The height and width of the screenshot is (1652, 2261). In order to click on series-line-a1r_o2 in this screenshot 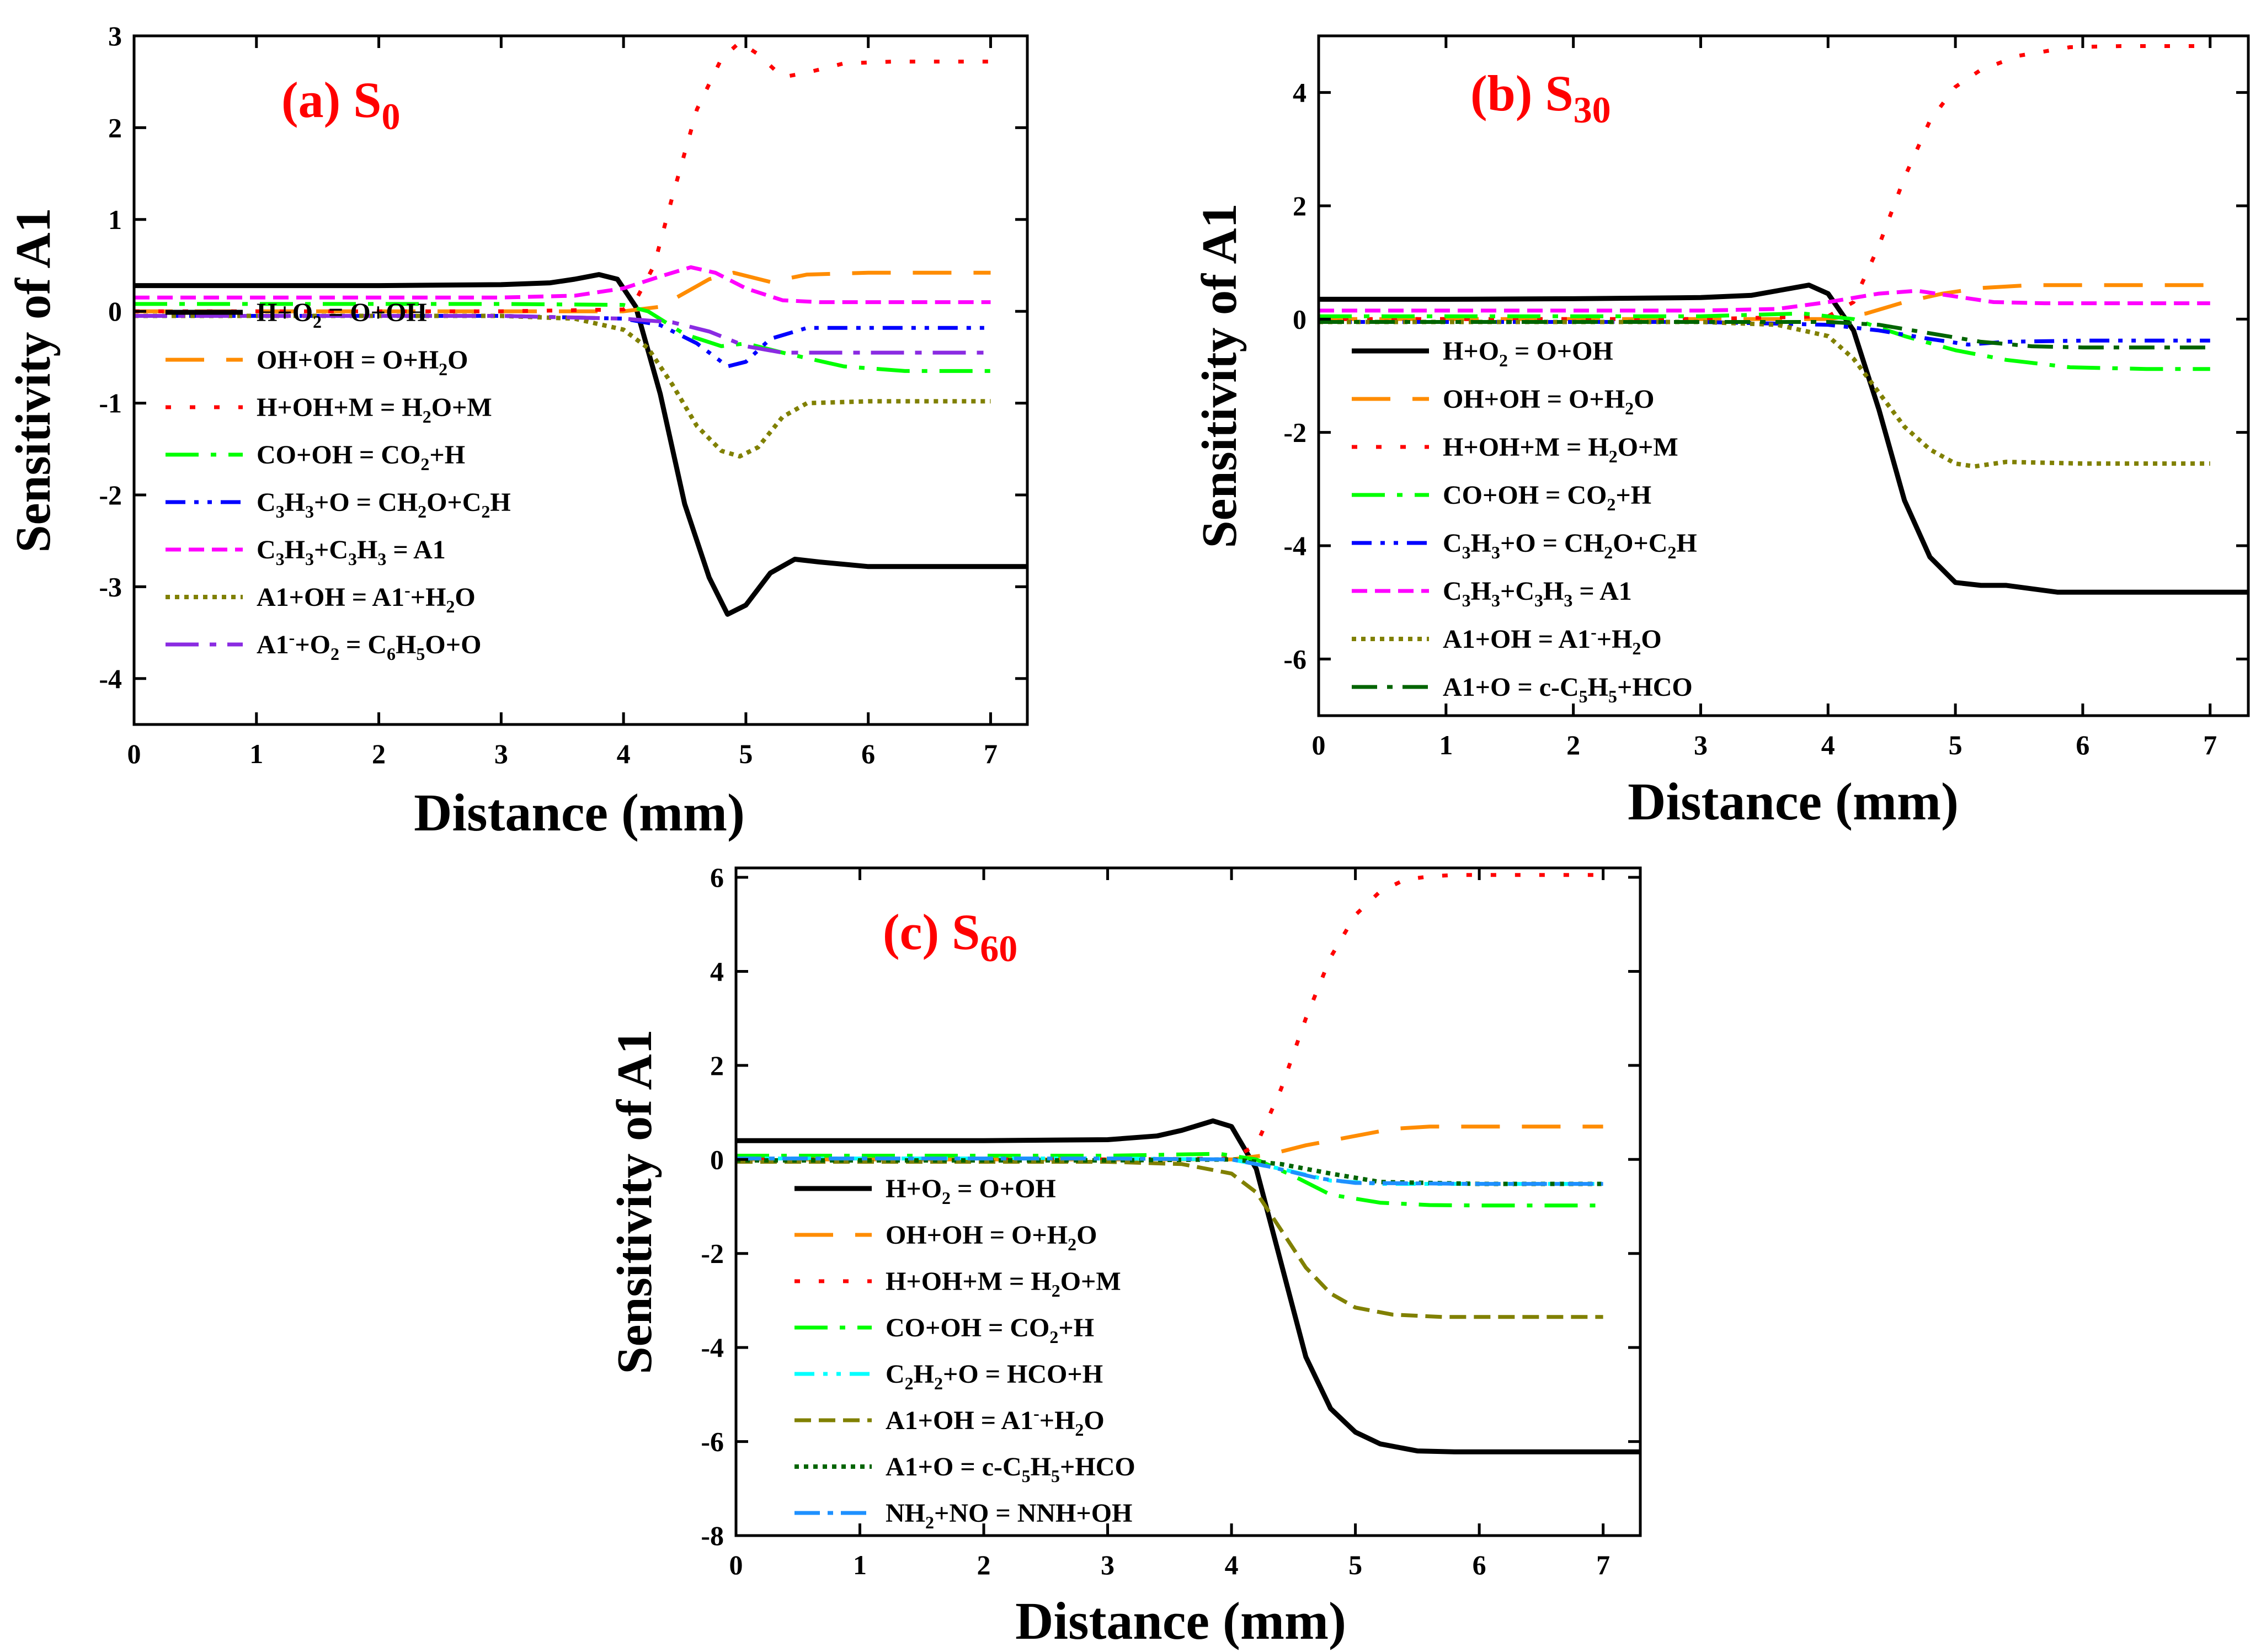, I will do `click(562, 334)`.